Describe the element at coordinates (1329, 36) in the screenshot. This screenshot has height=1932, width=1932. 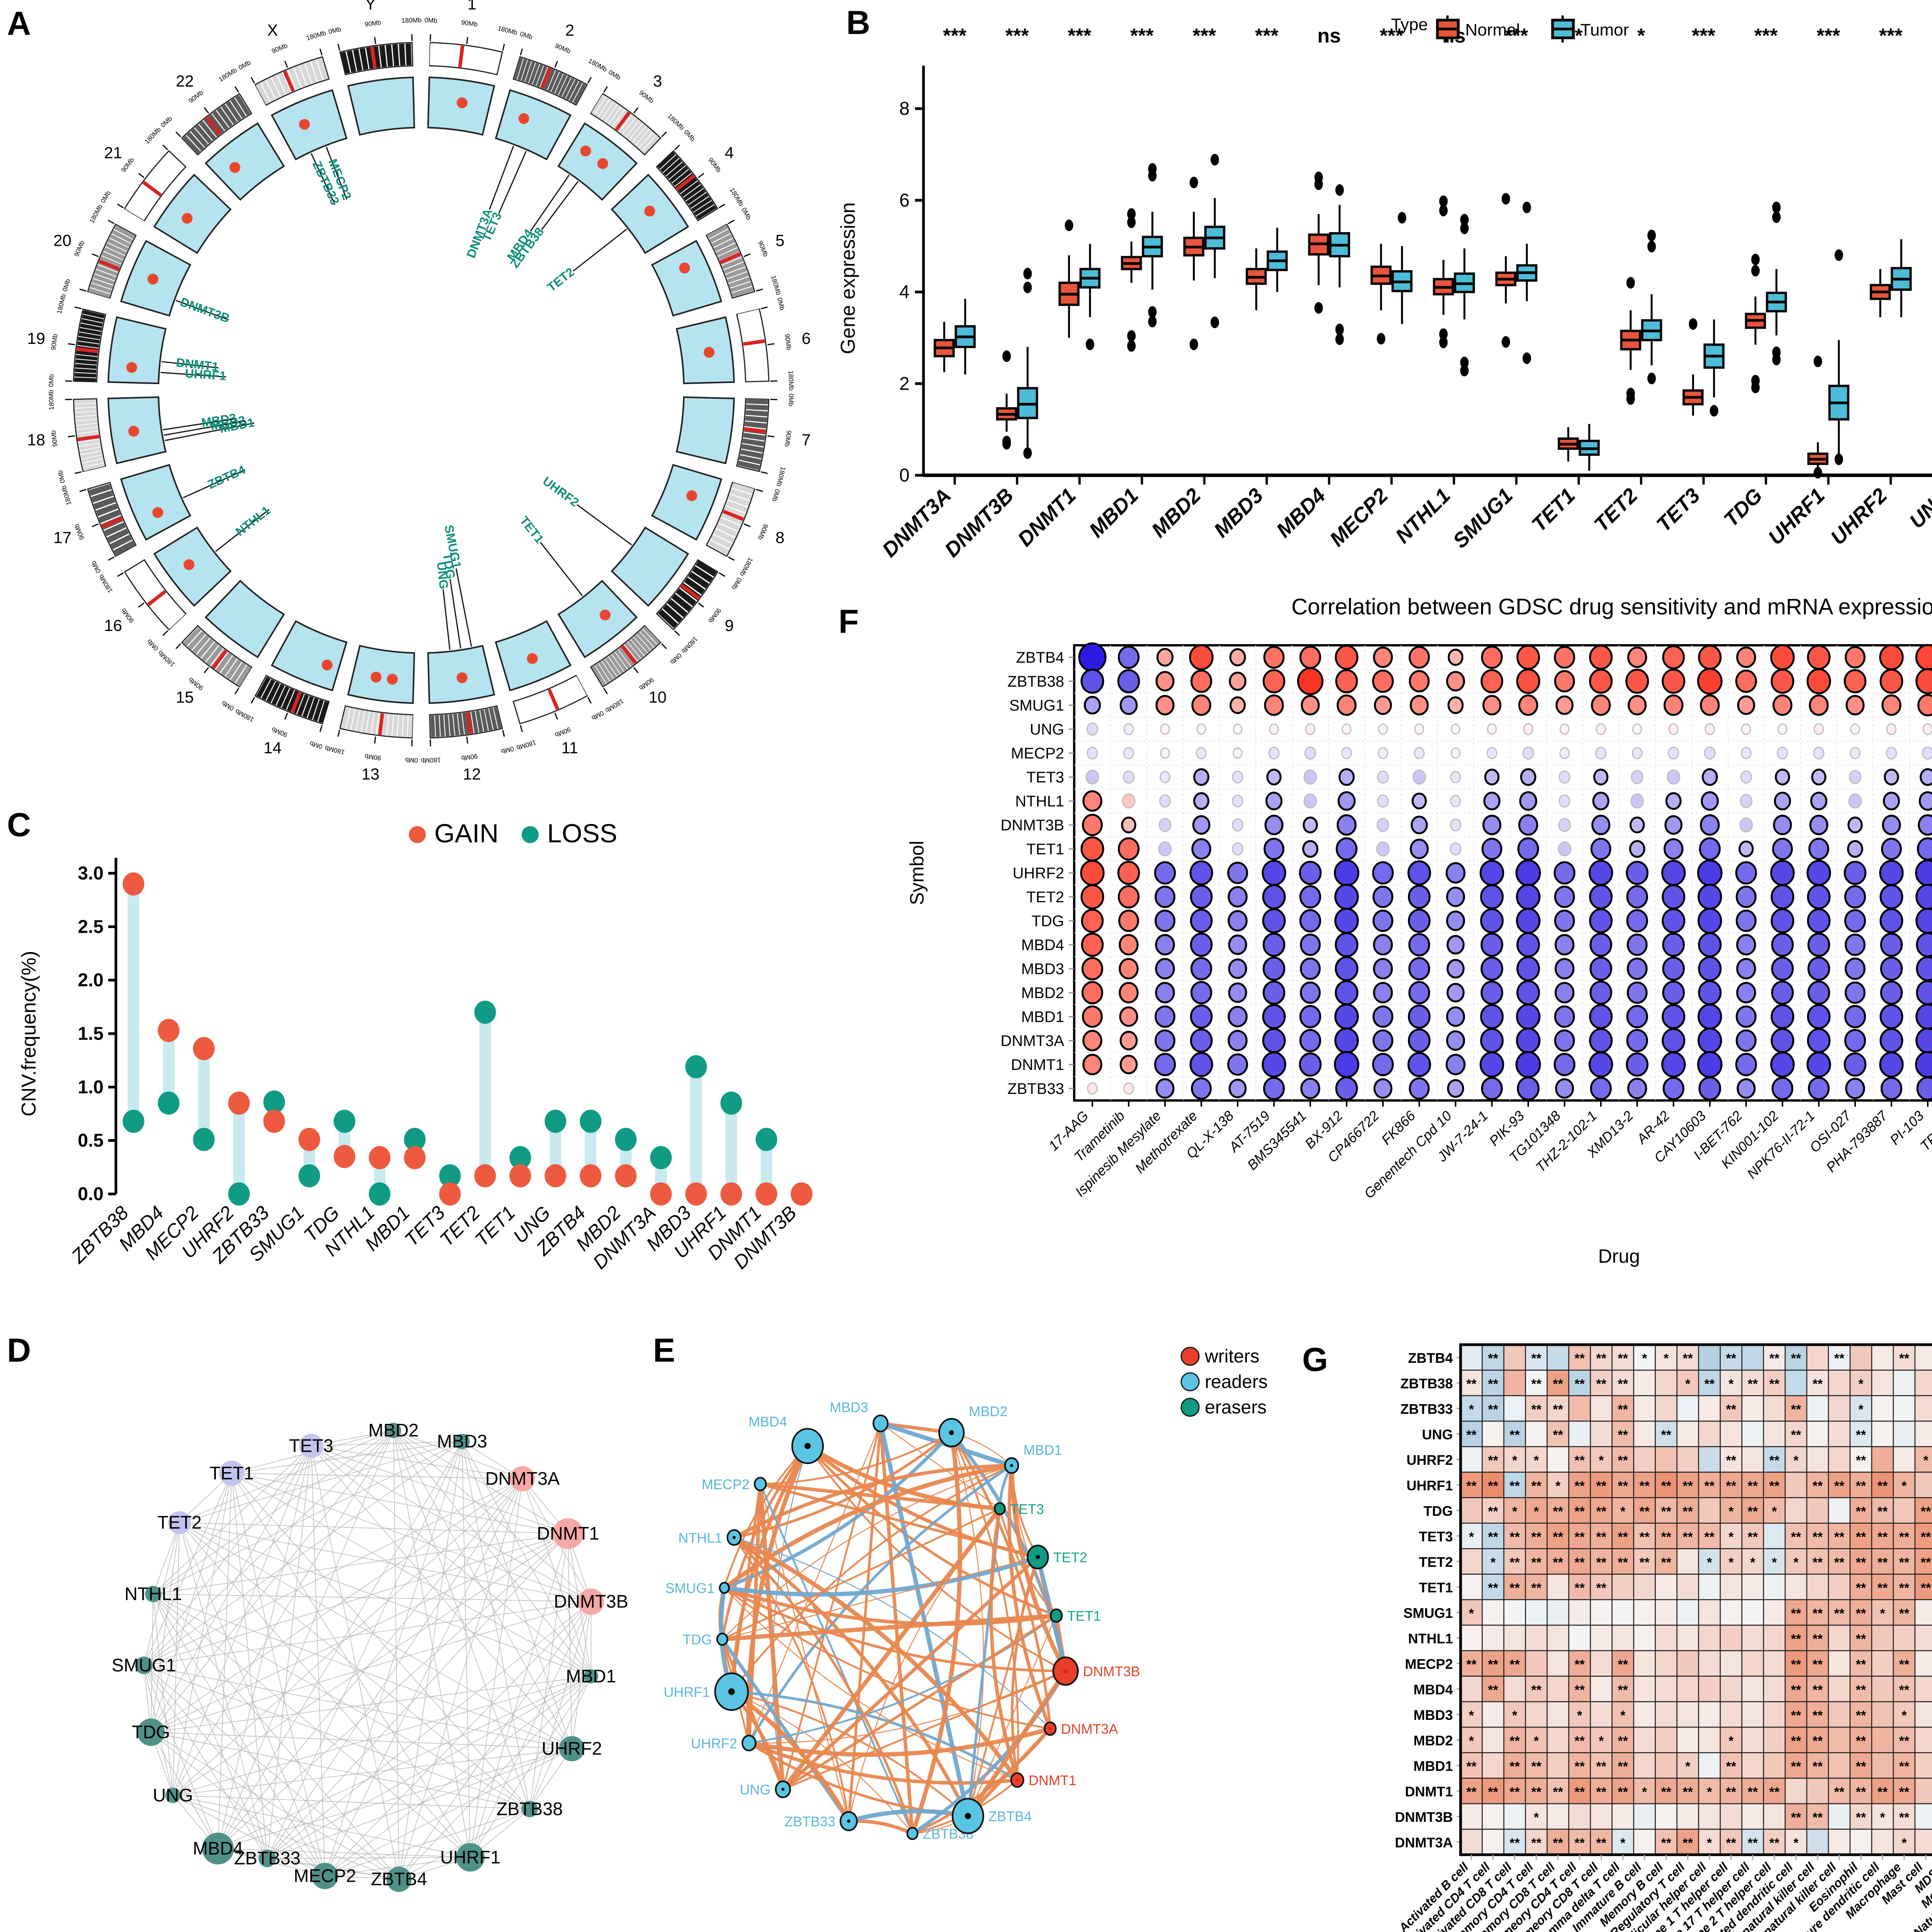
I see `significance-marker: ns` at that location.